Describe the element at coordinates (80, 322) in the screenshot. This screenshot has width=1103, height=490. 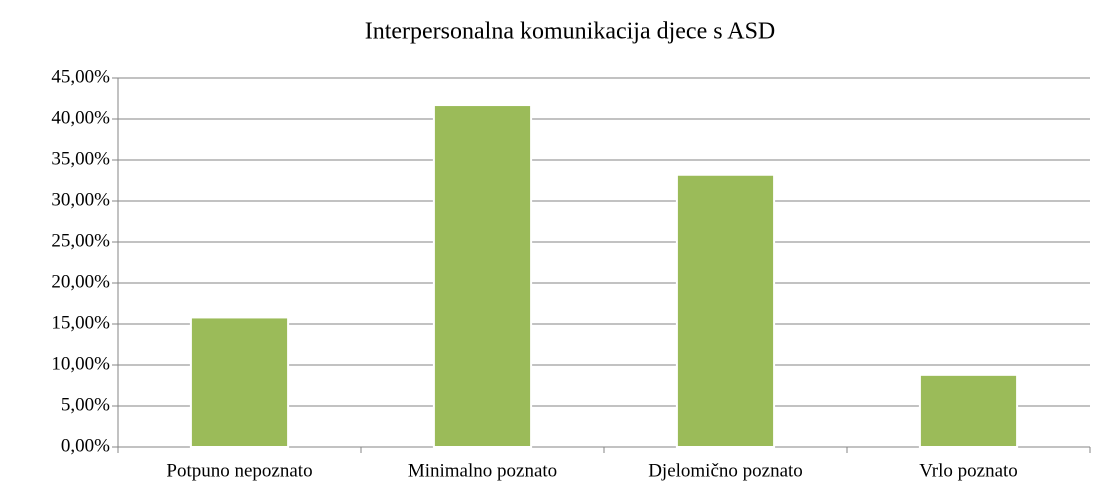
I see `y-tick-label: 15,00%` at that location.